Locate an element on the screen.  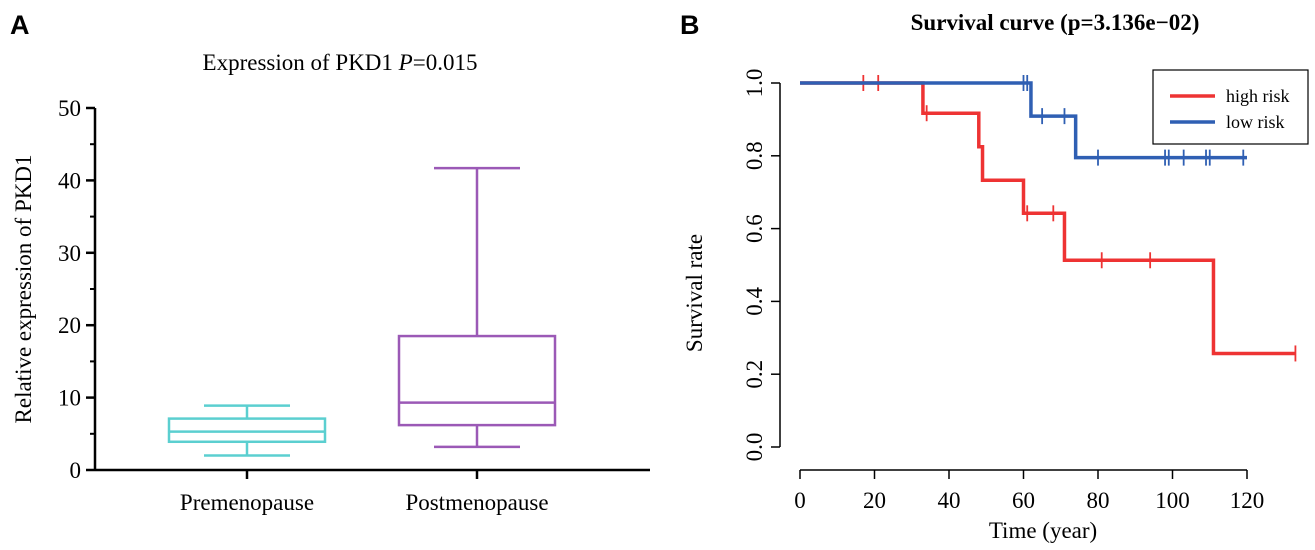
survival-y-axis-label: Survival rate is located at coordinates (694, 293).